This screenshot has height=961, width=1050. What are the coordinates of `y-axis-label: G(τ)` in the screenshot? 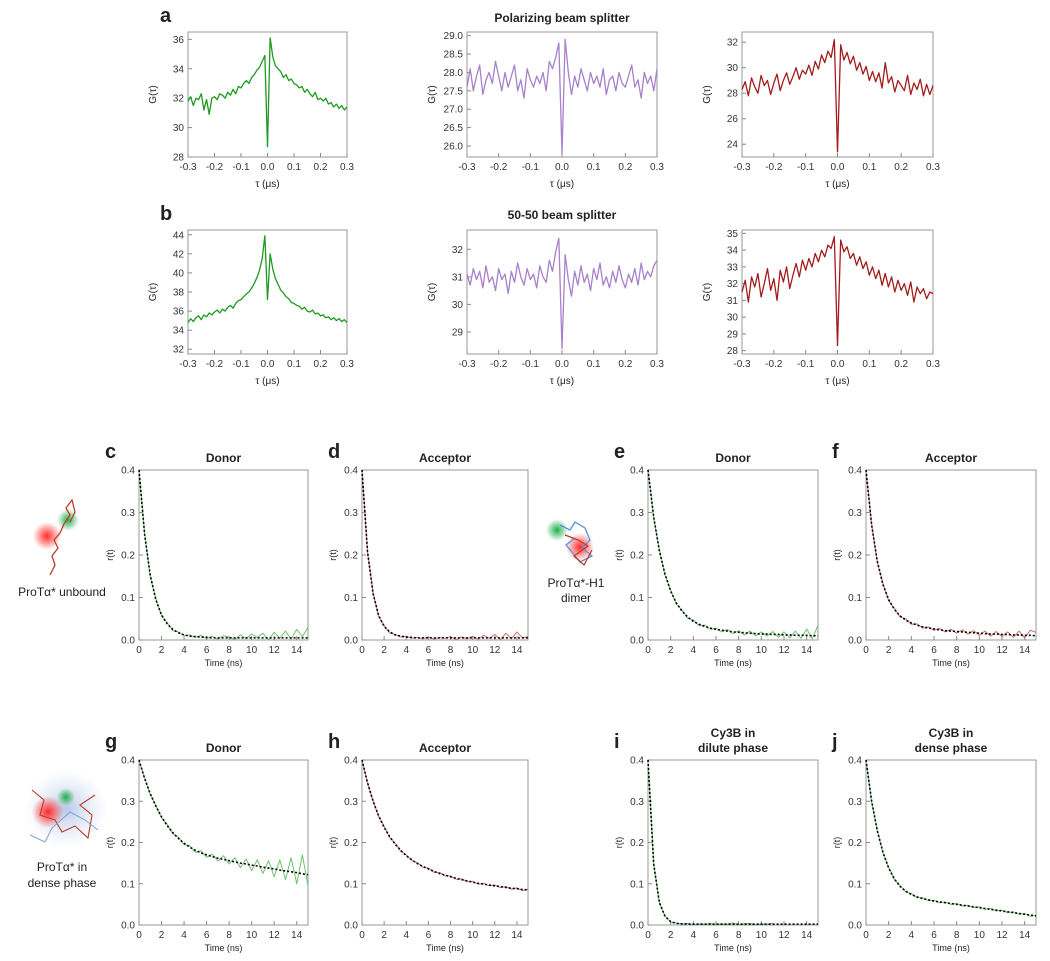 It's located at (432, 94).